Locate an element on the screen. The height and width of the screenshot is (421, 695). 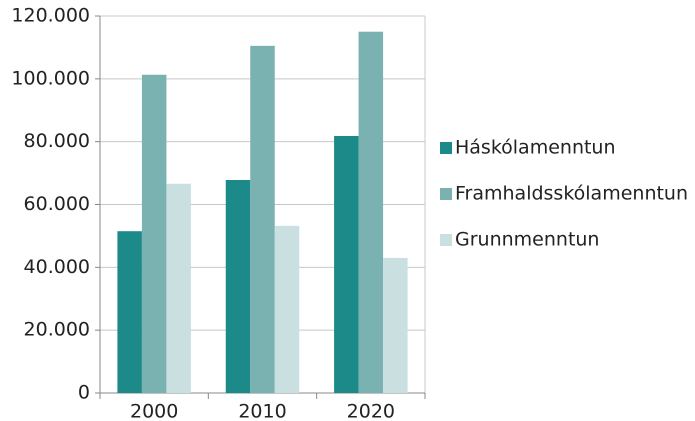
legend-label: Háskólamenntun is located at coordinates (535, 148).